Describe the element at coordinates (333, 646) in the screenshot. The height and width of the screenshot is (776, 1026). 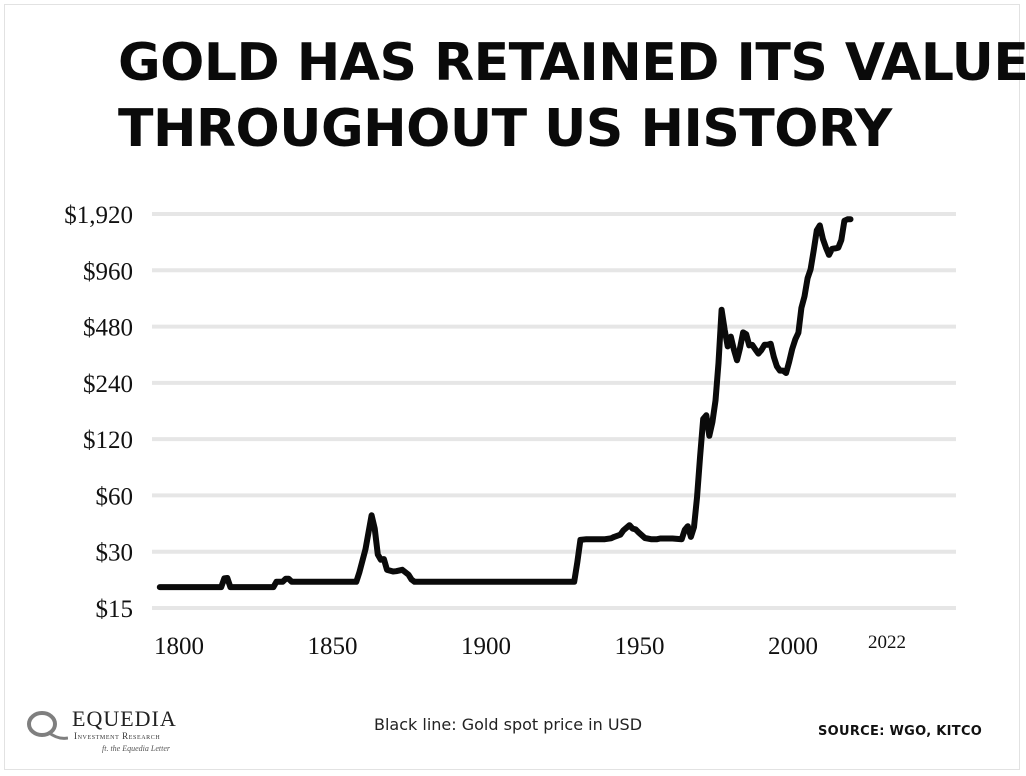
I see `x-tick-label: 1850` at that location.